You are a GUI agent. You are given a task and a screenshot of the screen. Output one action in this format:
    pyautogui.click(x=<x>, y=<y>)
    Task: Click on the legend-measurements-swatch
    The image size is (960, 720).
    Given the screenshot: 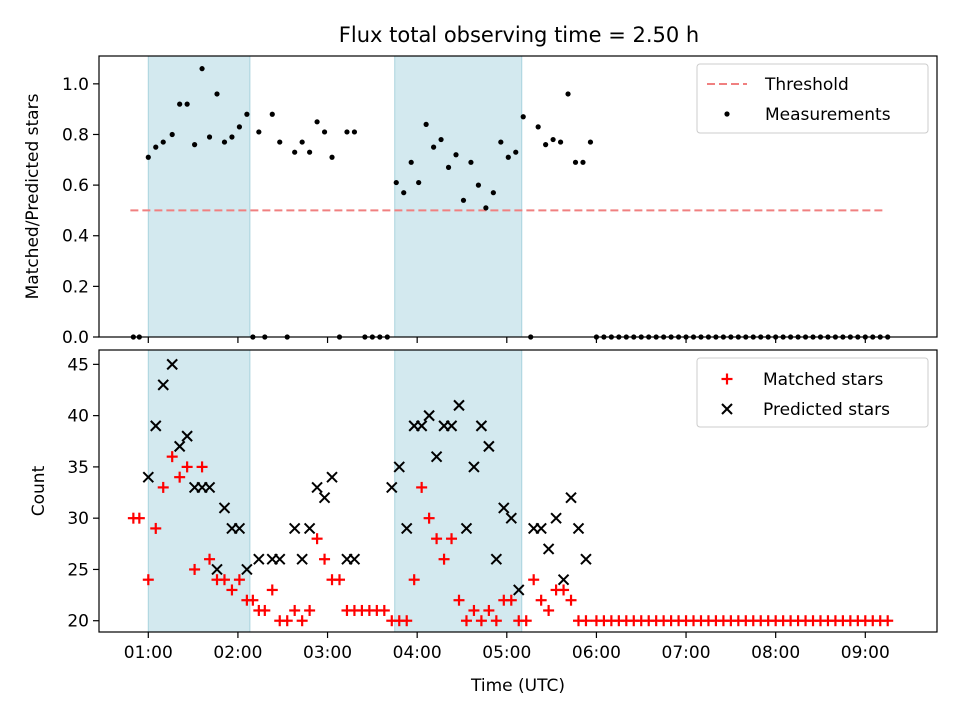 What is the action you would take?
    pyautogui.click(x=727, y=114)
    